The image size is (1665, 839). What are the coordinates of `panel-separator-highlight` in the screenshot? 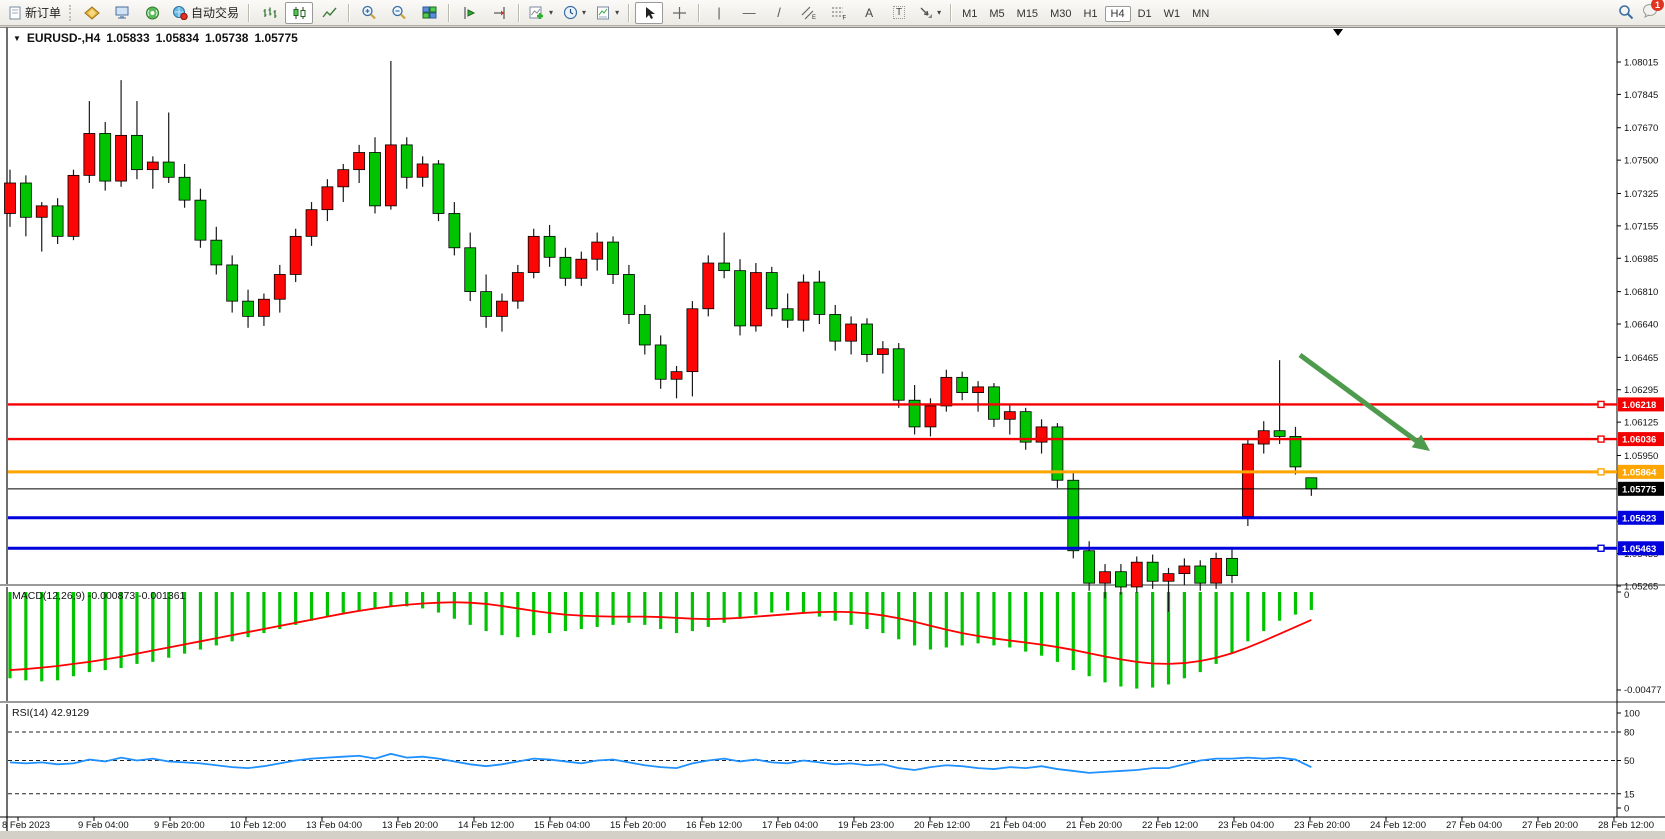 It's located at (832, 703).